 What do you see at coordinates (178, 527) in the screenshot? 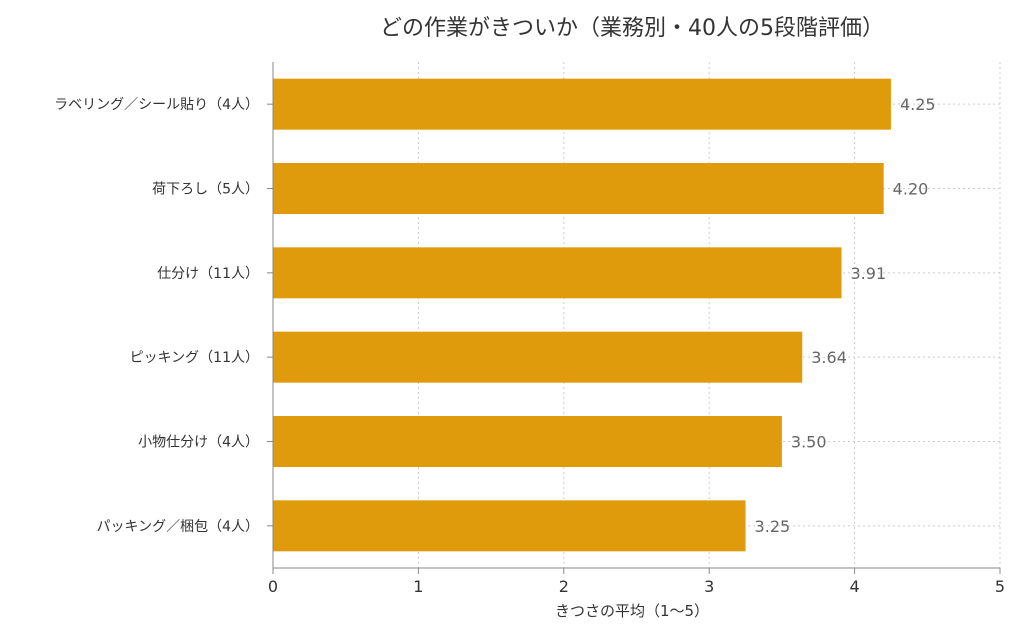
I see `category-label: パッキング／梱包（4人）` at bounding box center [178, 527].